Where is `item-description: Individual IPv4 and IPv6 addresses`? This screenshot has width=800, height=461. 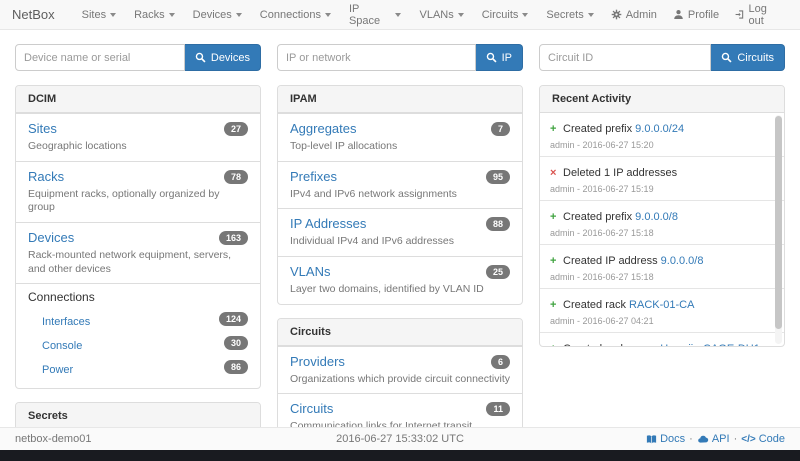
item-description: Individual IPv4 and IPv6 addresses is located at coordinates (372, 241).